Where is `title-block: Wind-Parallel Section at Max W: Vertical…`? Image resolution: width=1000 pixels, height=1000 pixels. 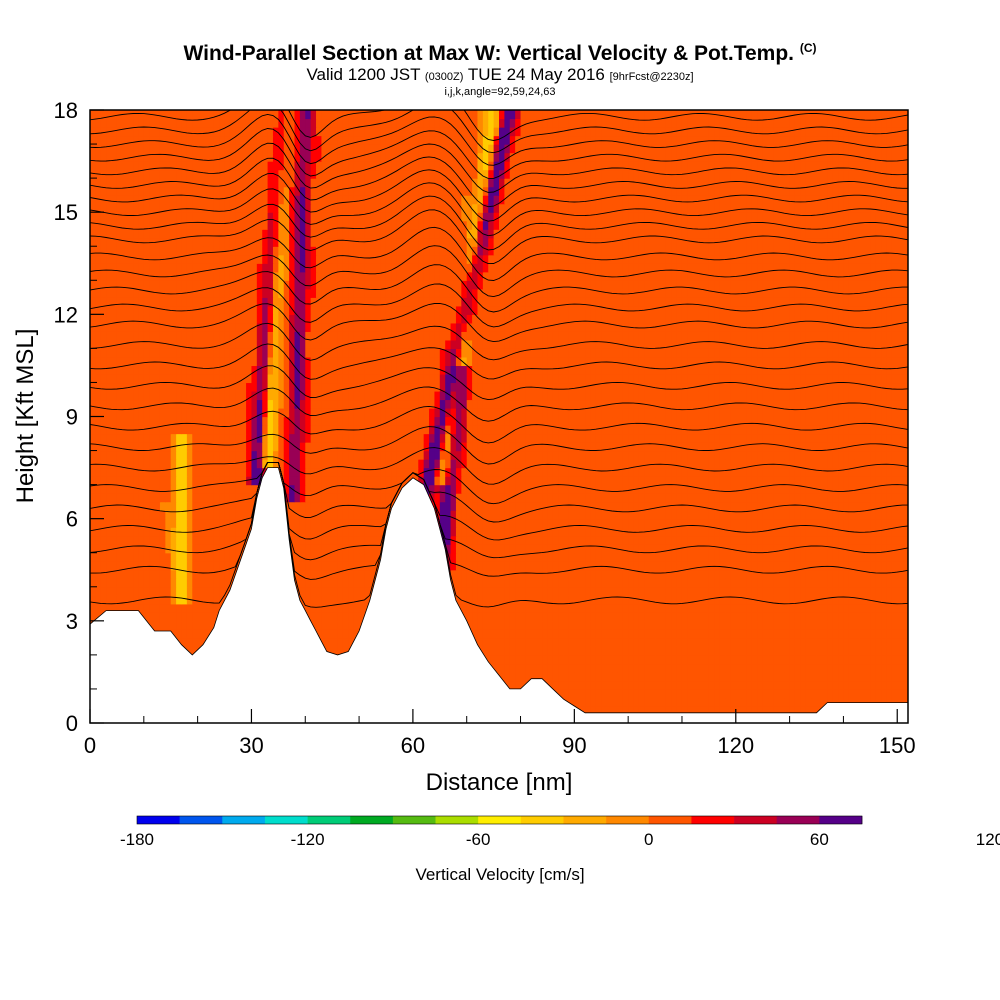
title-block: Wind-Parallel Section at Max W: Vertical… is located at coordinates (500, 67).